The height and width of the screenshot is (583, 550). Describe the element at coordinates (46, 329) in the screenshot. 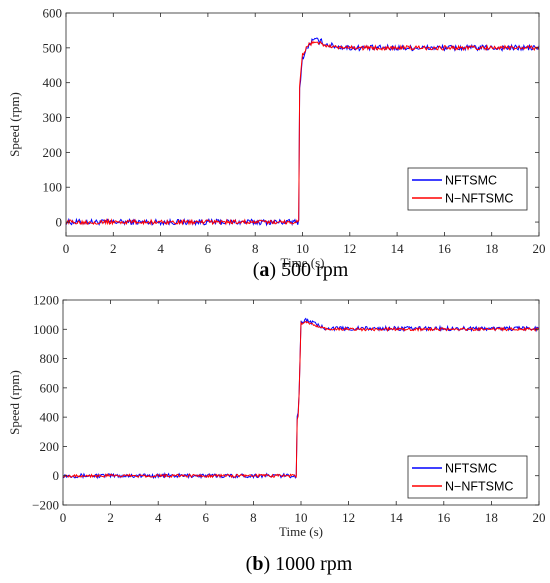

I see `y-tick-label: 1000` at that location.